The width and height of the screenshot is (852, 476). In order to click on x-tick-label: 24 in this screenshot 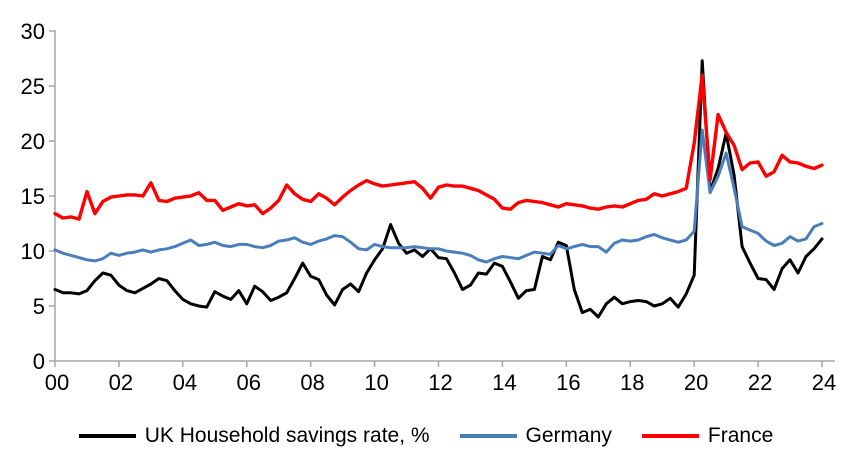, I will do `click(824, 382)`.